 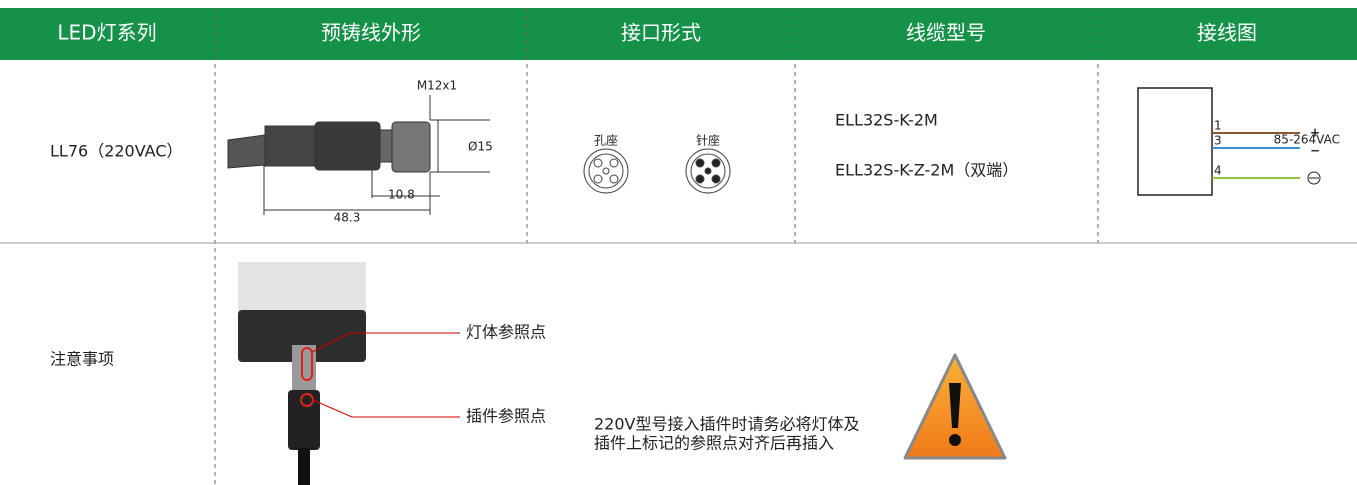 I want to click on header-cell: LED灯系列, so click(x=106, y=33).